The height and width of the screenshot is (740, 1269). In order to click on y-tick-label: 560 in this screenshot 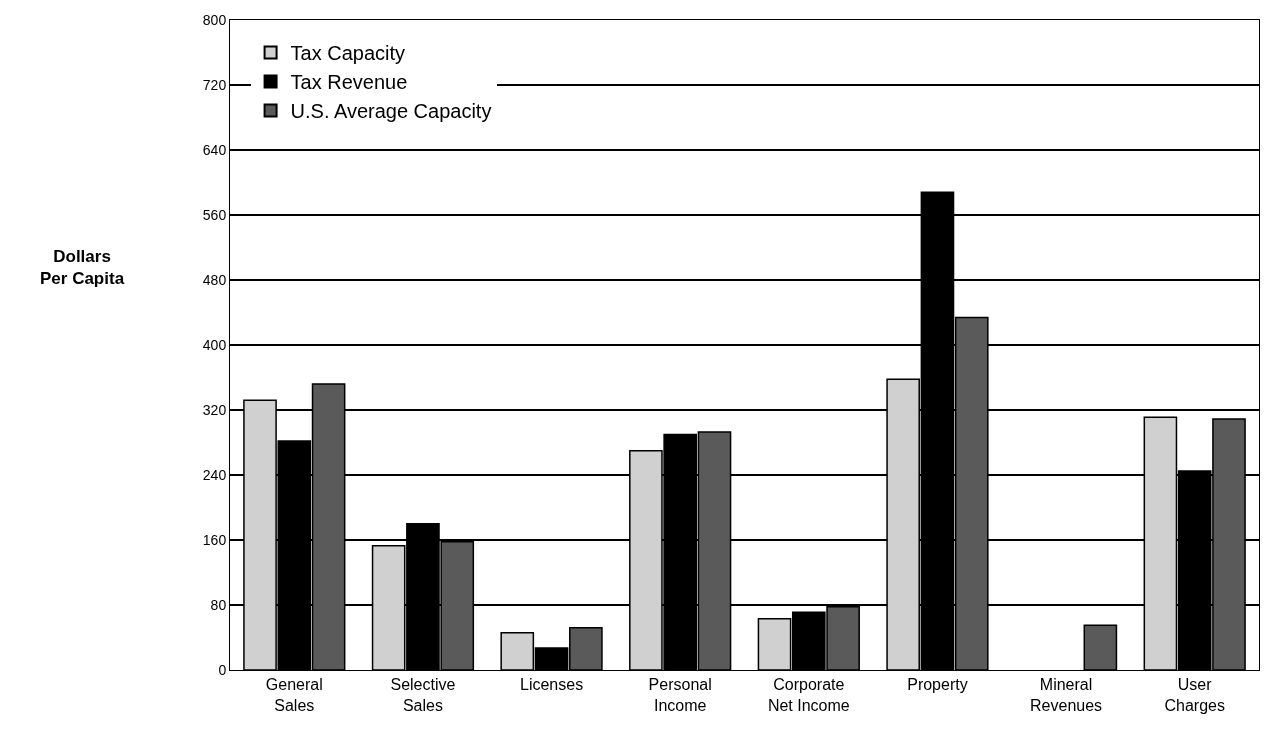, I will do `click(214, 214)`.